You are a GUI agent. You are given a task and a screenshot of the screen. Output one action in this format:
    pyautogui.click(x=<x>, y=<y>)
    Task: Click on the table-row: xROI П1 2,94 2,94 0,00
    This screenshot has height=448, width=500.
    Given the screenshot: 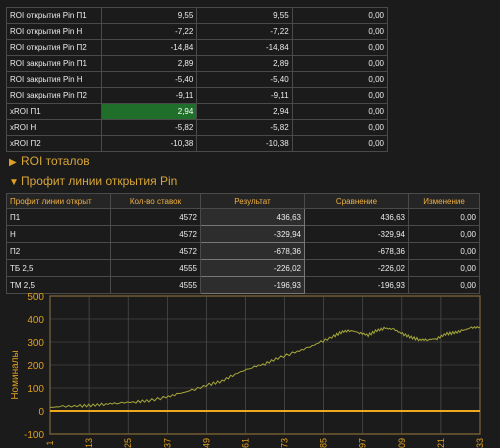 What is the action you would take?
    pyautogui.click(x=197, y=111)
    